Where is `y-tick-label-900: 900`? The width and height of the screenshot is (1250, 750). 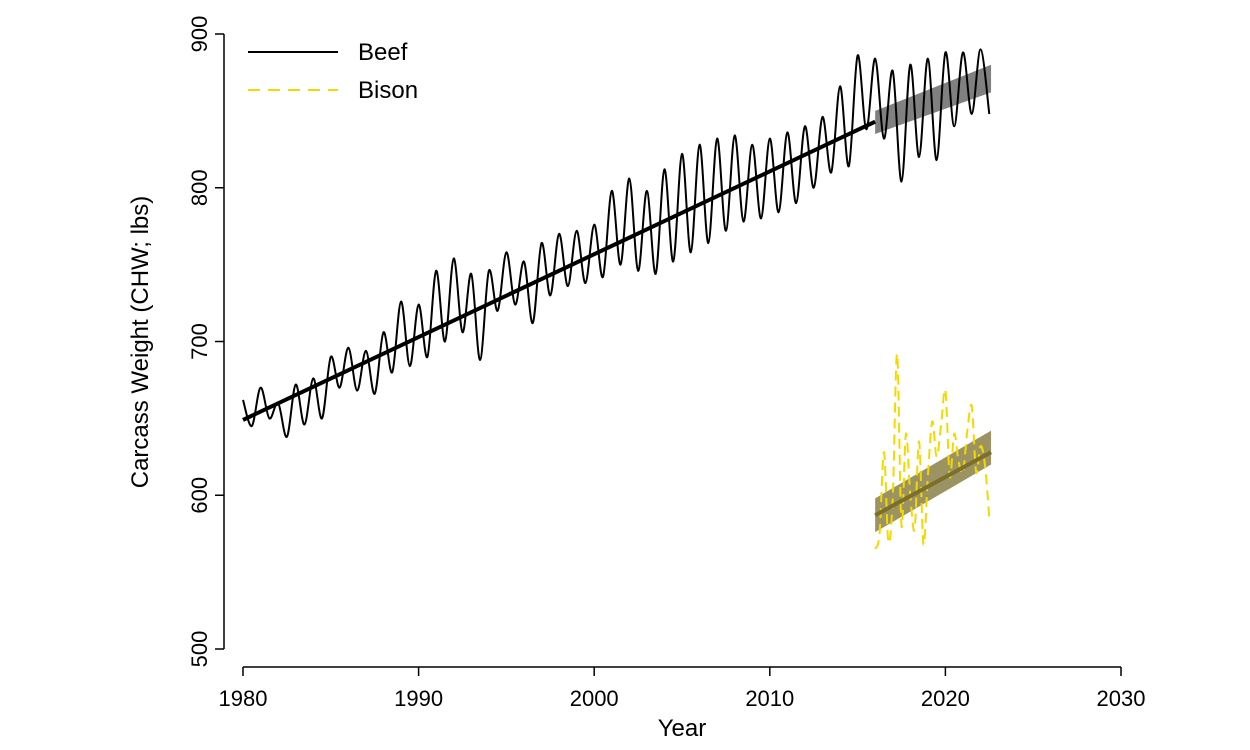
y-tick-label-900: 900 is located at coordinates (199, 34).